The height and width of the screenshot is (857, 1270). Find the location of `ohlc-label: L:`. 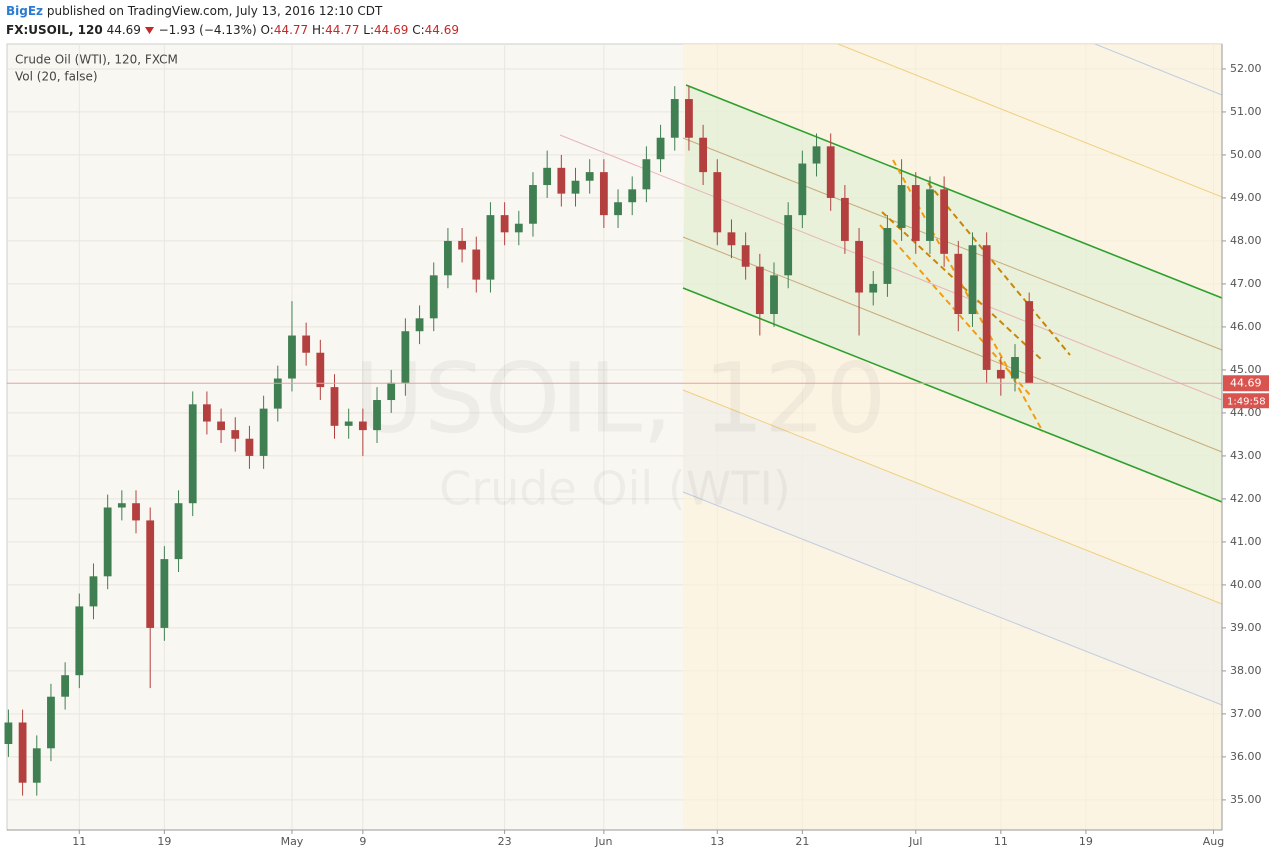

ohlc-label: L: is located at coordinates (369, 30).